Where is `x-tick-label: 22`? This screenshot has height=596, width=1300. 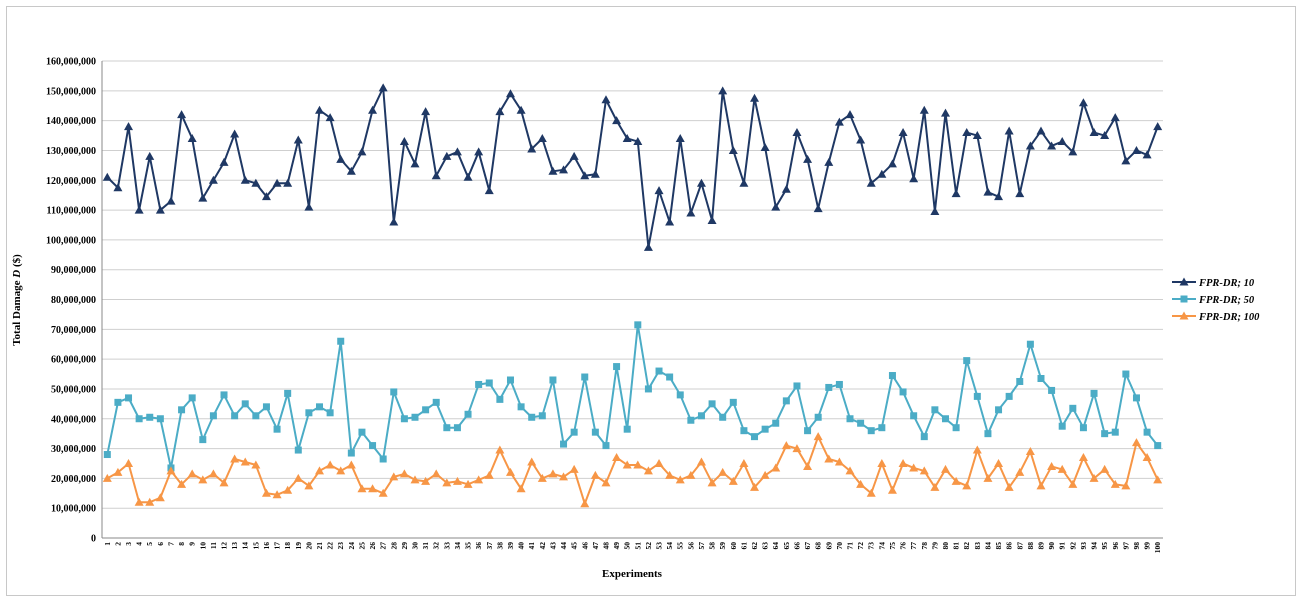 x-tick-label: 22 is located at coordinates (330, 546).